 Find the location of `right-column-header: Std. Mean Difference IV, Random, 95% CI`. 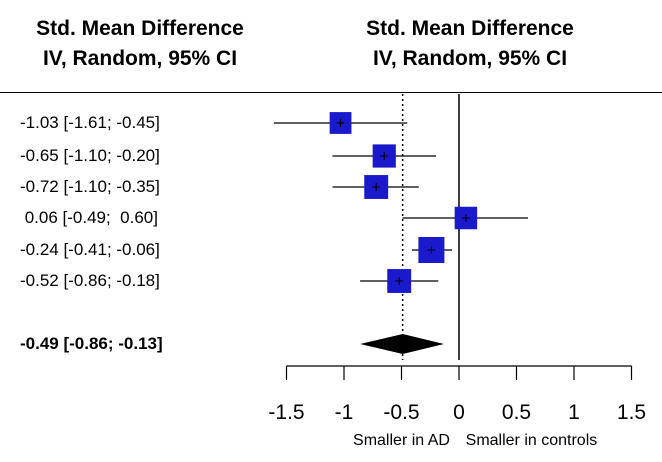

right-column-header: Std. Mean Difference IV, Random, 95% CI is located at coordinates (470, 44).